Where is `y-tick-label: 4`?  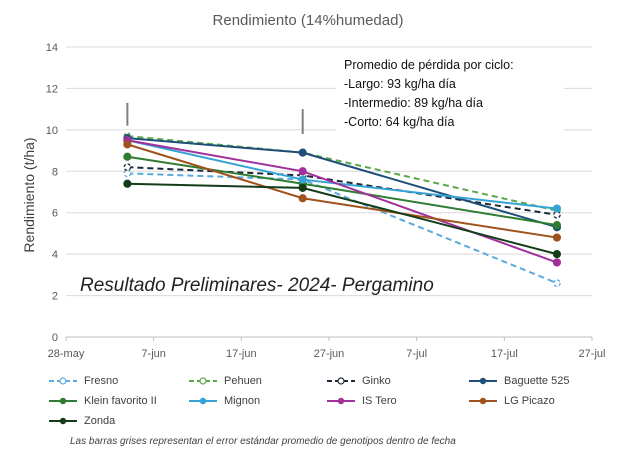 y-tick-label: 4 is located at coordinates (55, 255).